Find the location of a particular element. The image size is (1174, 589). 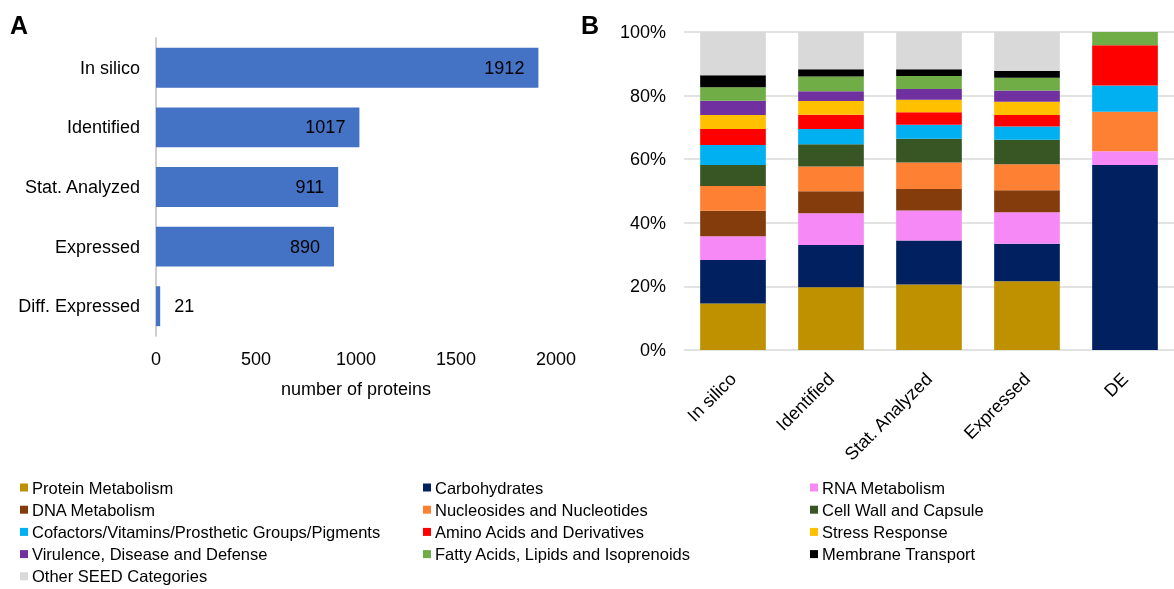

y-tick-label: Diff. Expressed is located at coordinates (79, 306).